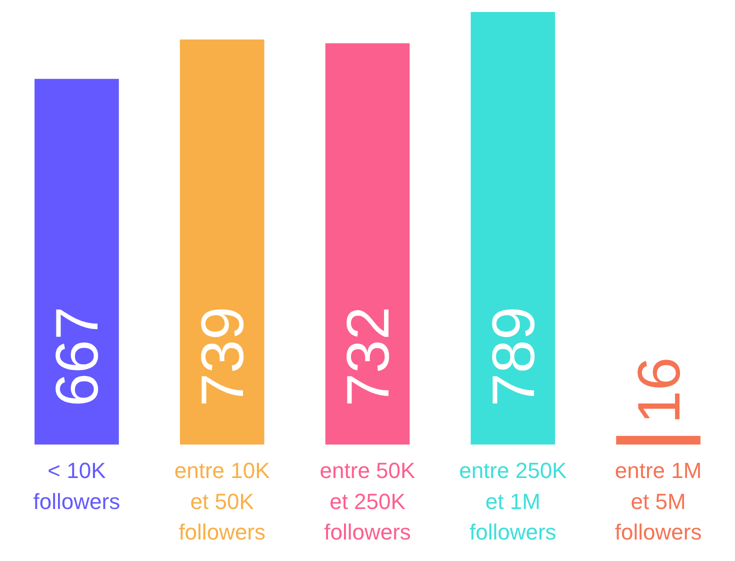 This screenshot has width=735, height=561. What do you see at coordinates (77, 356) in the screenshot?
I see `data-label: 667` at bounding box center [77, 356].